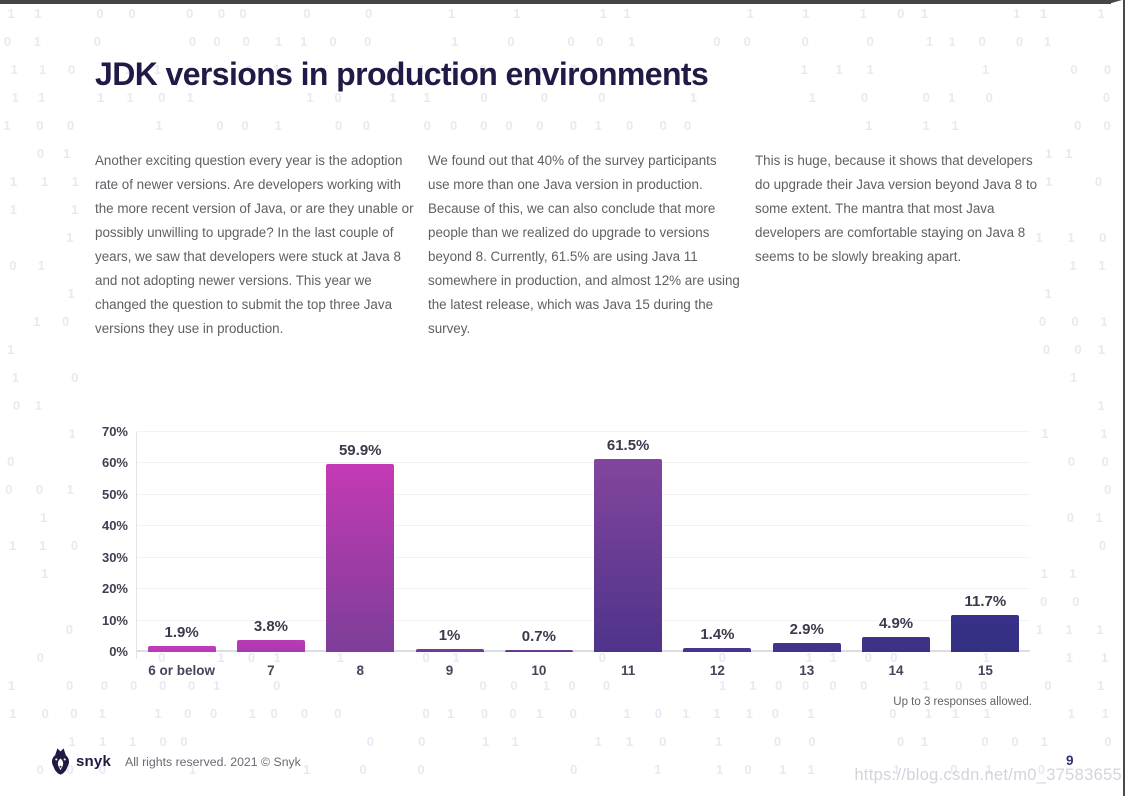  I want to click on footer: snyk All rights reserved. 2021 © Snyk, so click(175, 761).